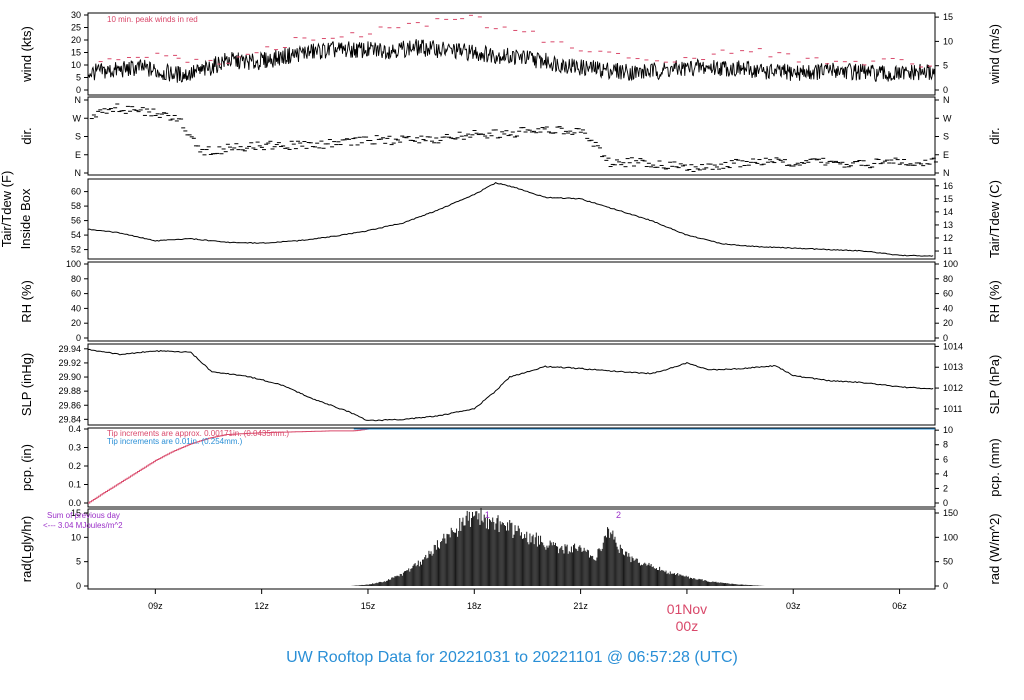  What do you see at coordinates (76, 308) in the screenshot?
I see `tick-label-left-rh: 40` at bounding box center [76, 308].